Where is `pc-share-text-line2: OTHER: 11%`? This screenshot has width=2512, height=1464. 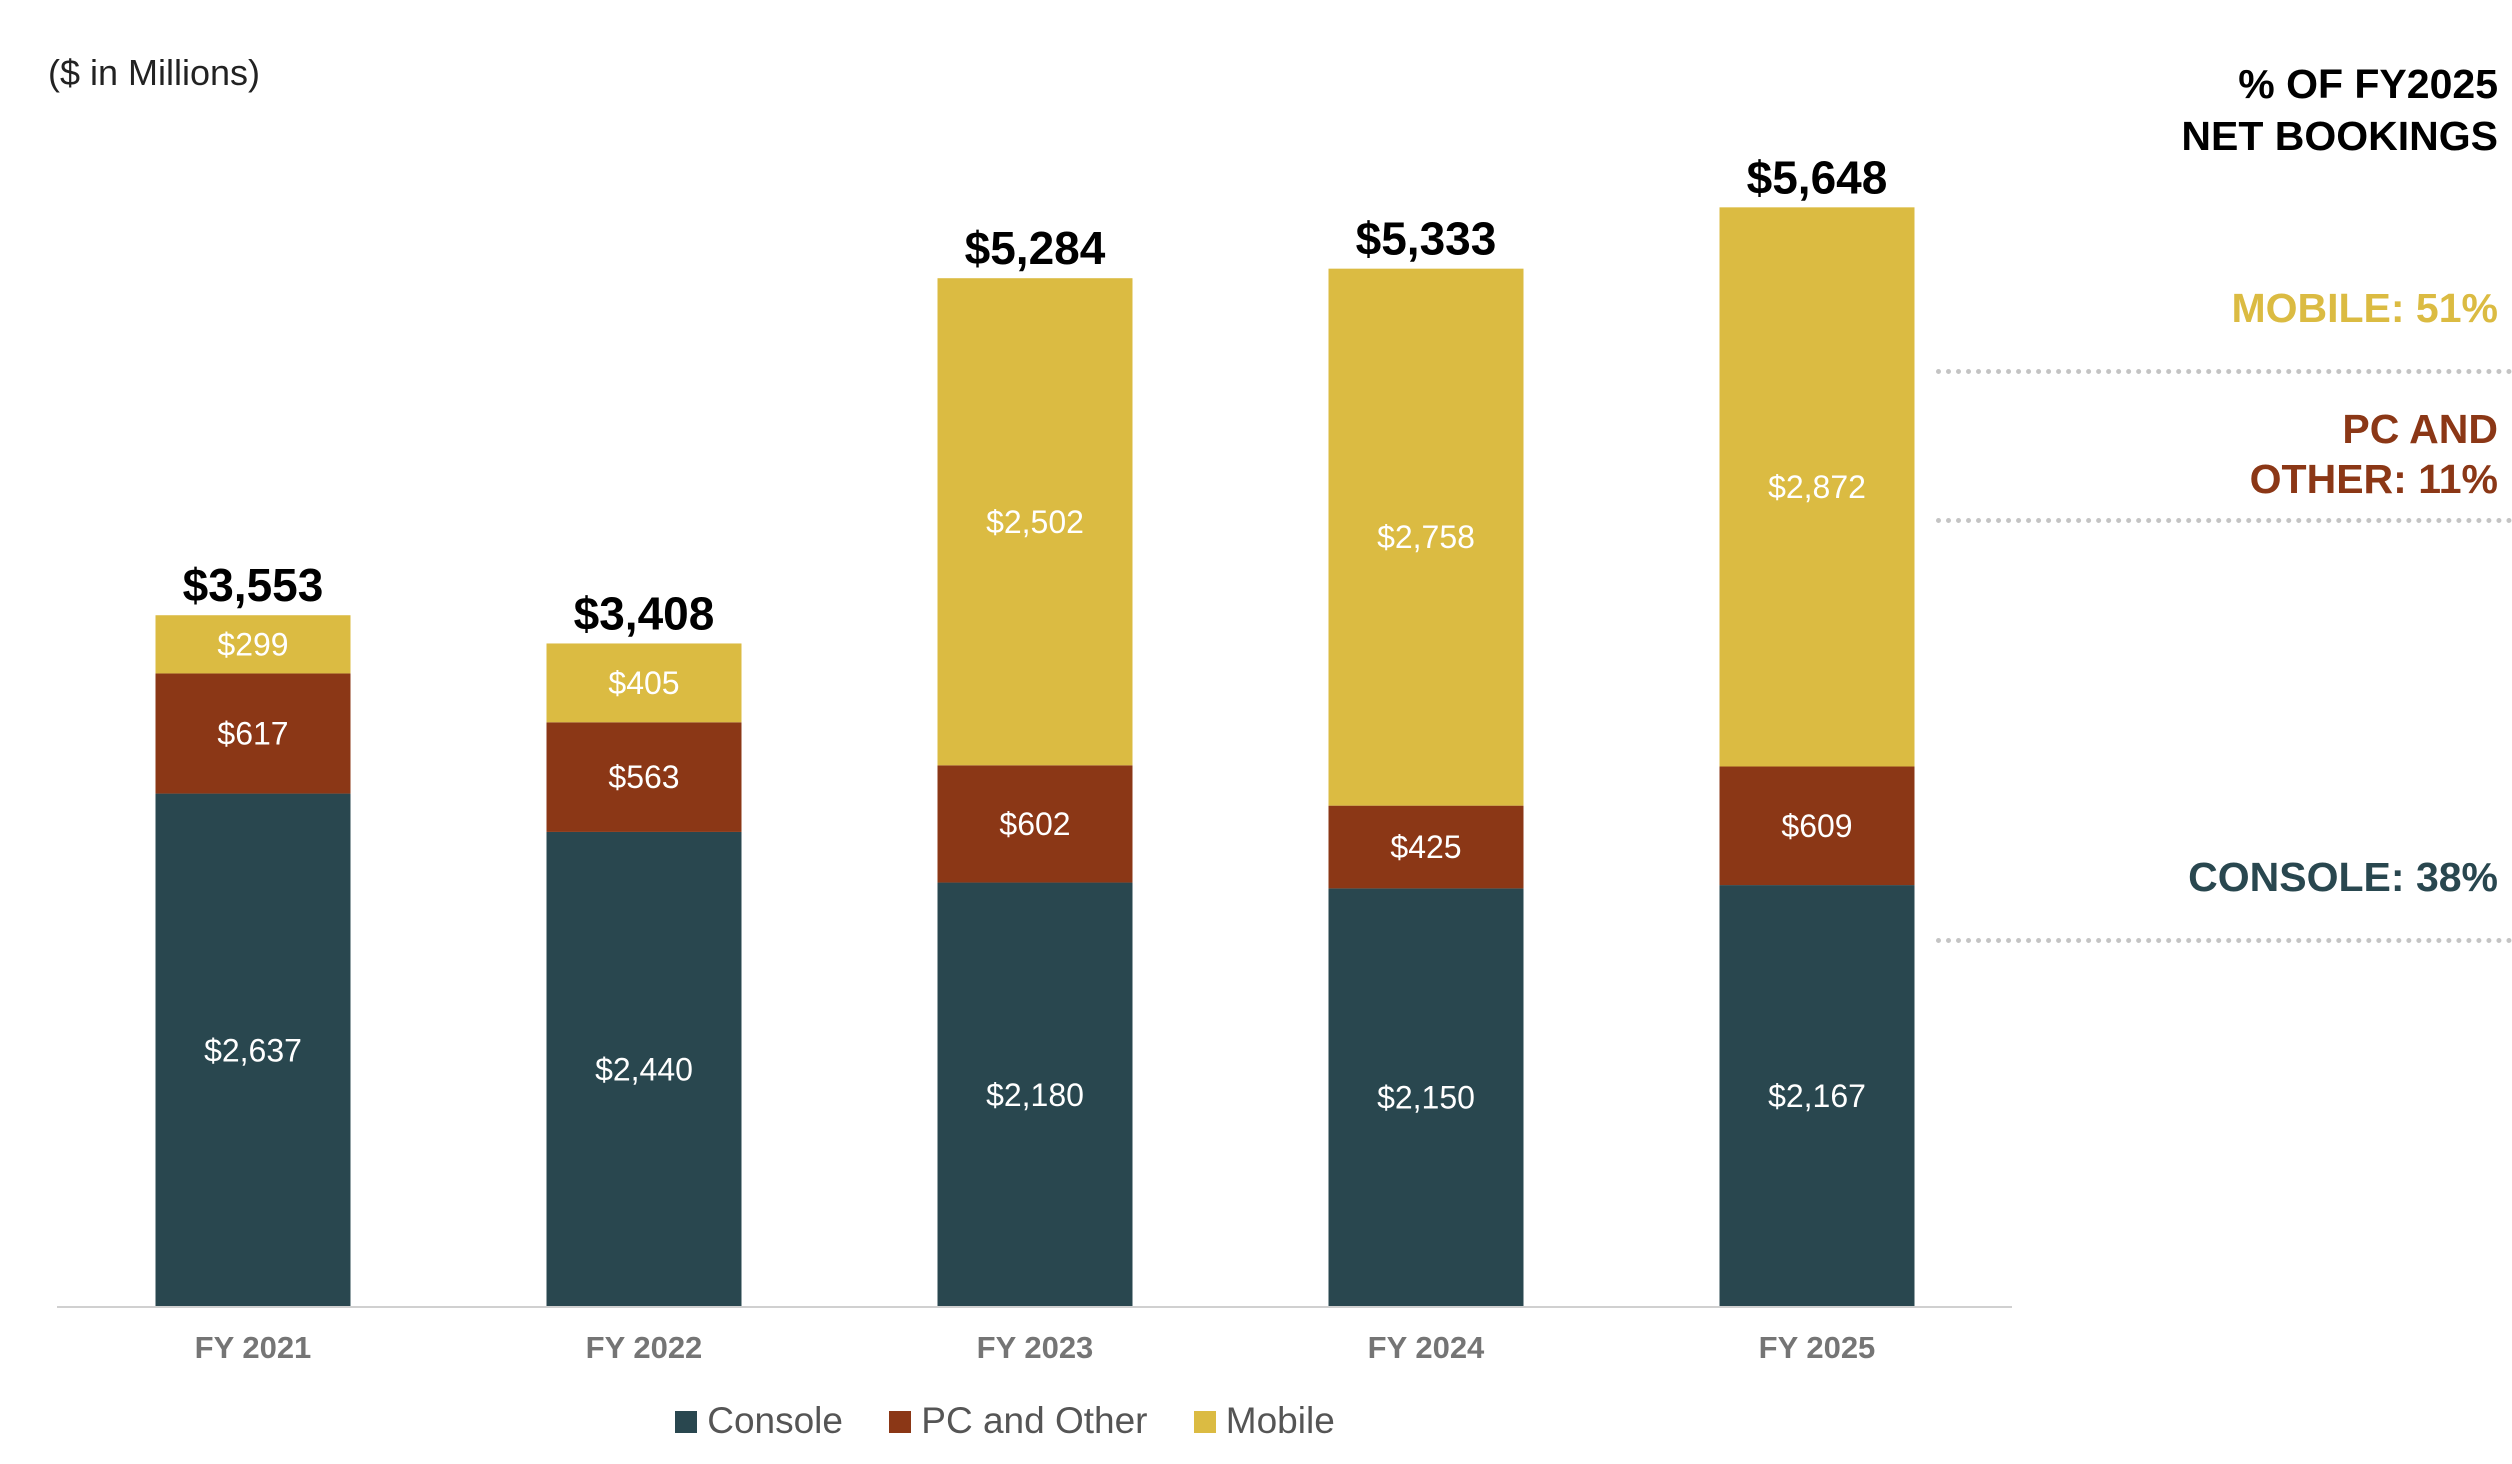 pc-share-text-line2: OTHER: 11% is located at coordinates (2373, 479).